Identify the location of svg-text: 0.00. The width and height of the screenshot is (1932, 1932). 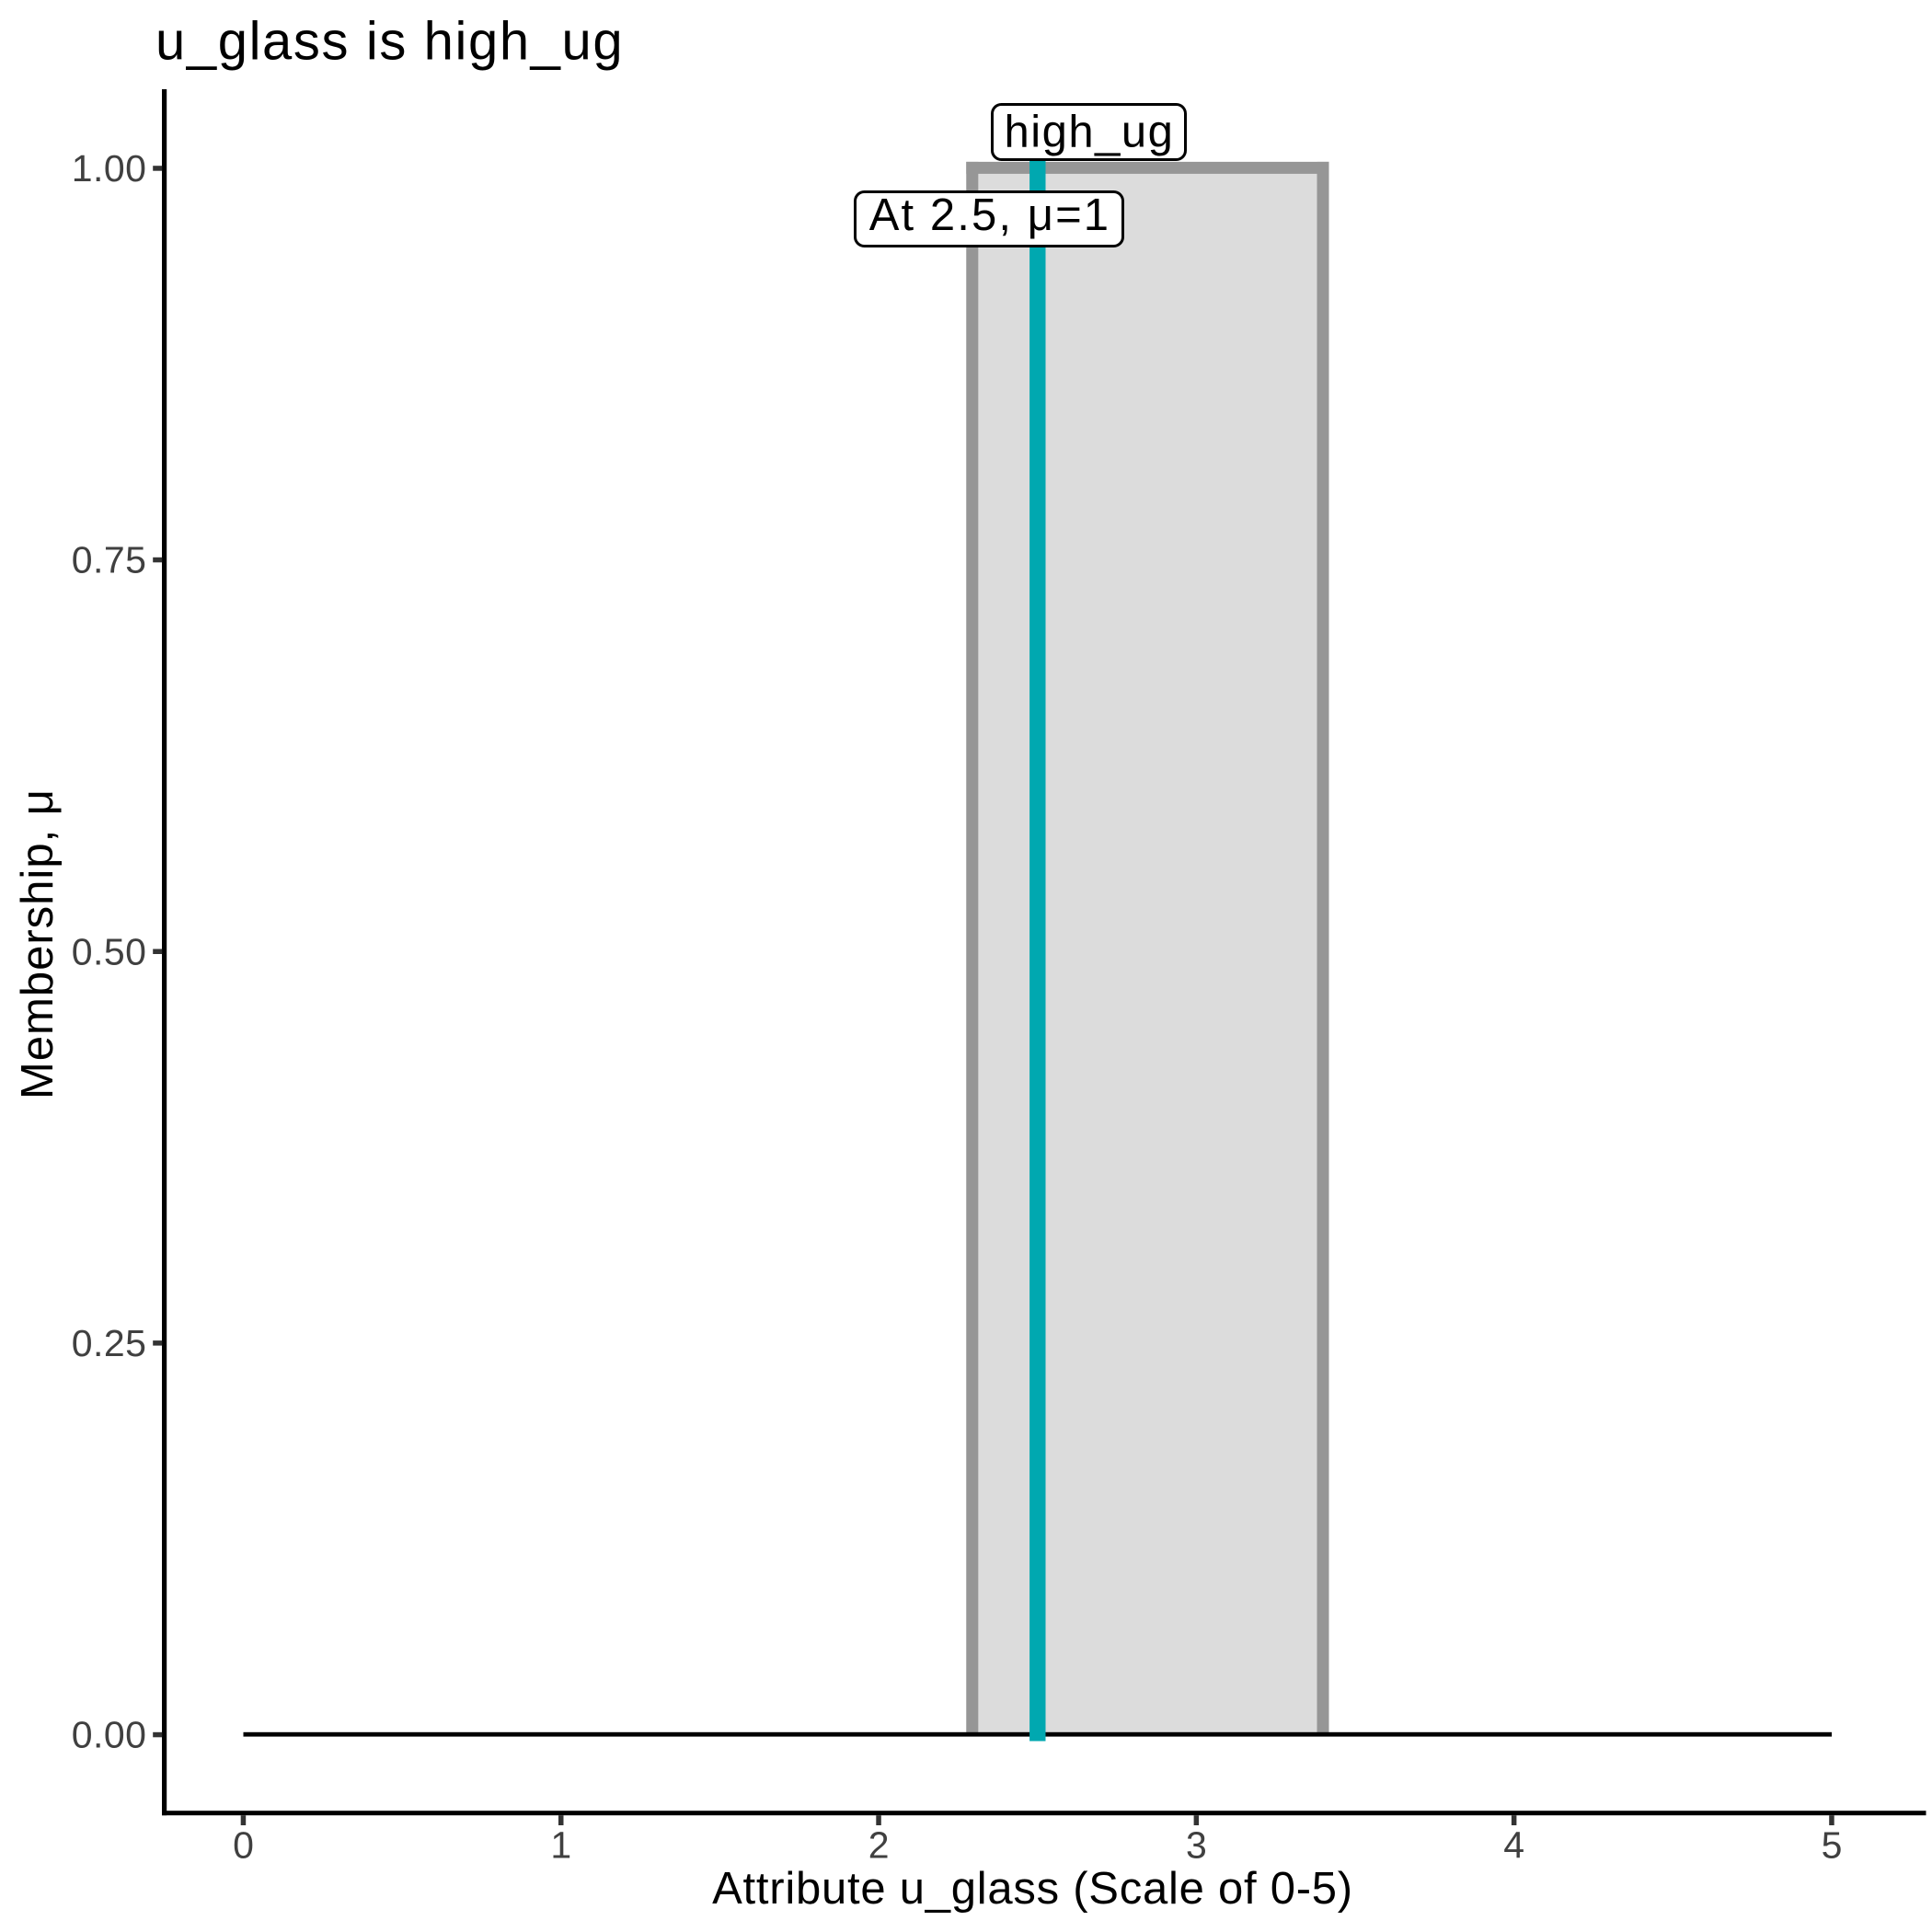
(109, 1735).